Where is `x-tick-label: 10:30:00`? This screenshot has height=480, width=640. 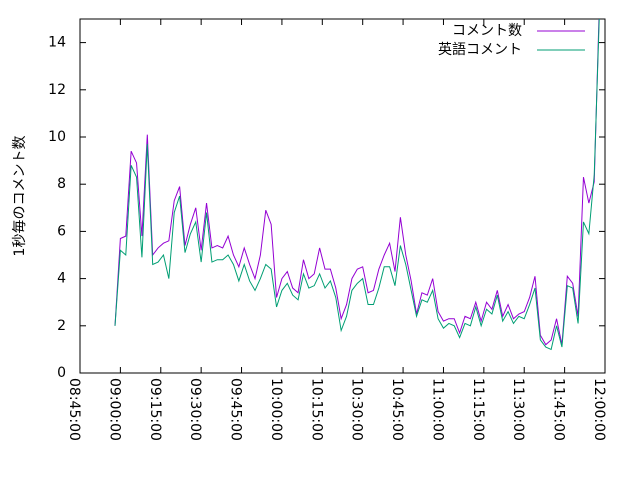 x-tick-label: 10:30:00 is located at coordinates (357, 409).